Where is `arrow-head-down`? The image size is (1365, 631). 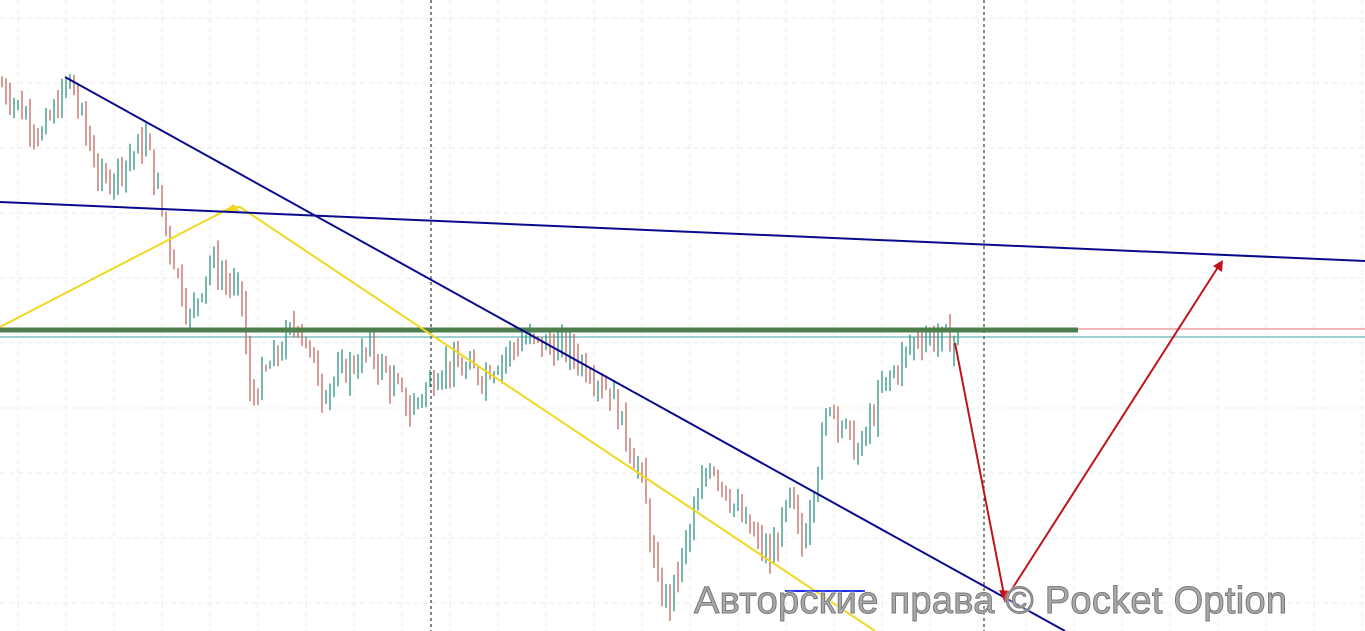
arrow-head-down is located at coordinates (1005, 596).